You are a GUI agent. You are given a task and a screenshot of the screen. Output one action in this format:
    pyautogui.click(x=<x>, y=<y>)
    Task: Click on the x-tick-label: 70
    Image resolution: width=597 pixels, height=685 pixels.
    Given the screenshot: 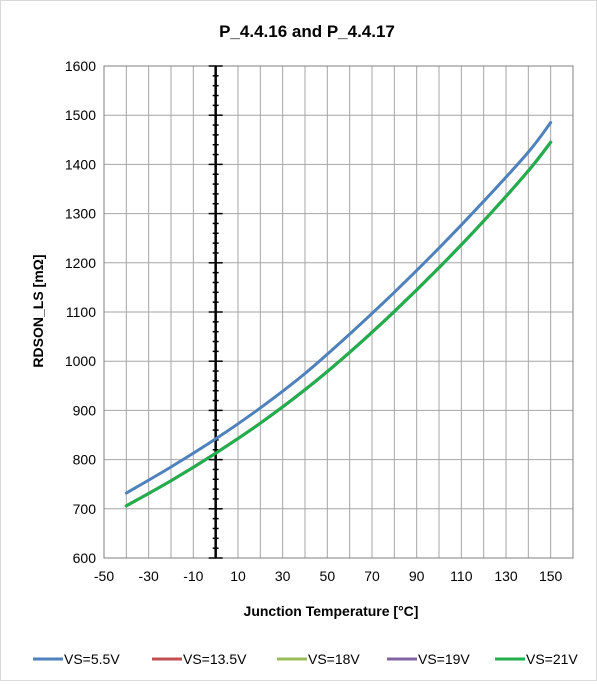 What is the action you would take?
    pyautogui.click(x=372, y=576)
    